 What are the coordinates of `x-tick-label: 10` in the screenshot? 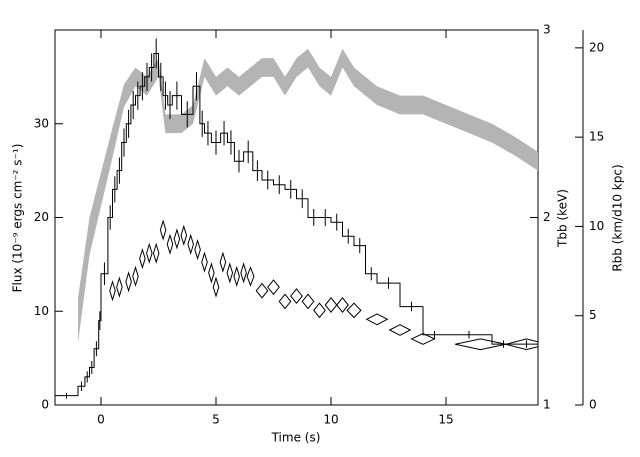 It's located at (330, 420).